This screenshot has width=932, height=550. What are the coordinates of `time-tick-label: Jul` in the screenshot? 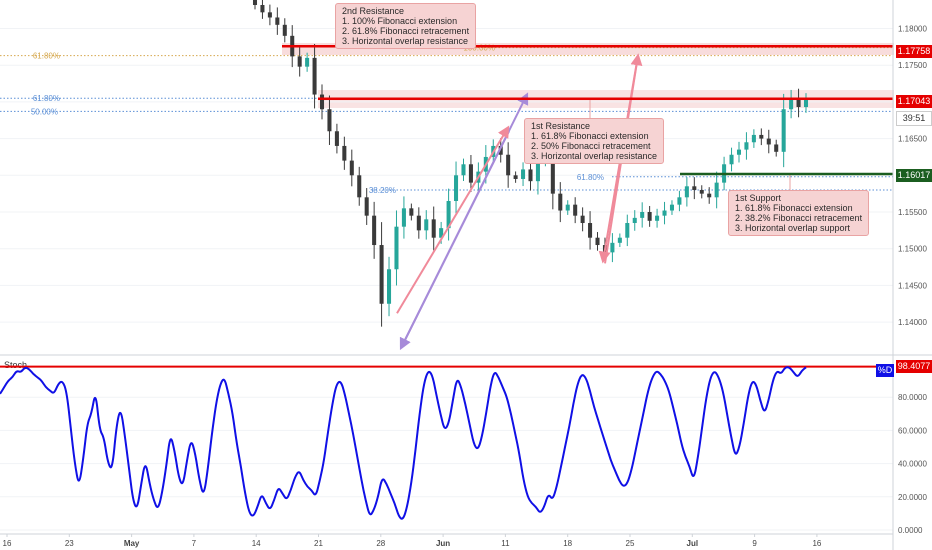 It's located at (693, 543).